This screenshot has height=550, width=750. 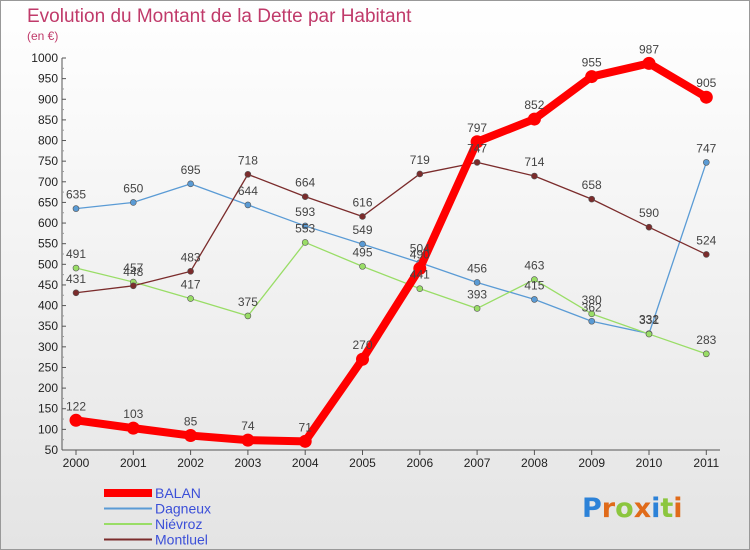 I want to click on data-label-balan: 490, so click(x=420, y=254).